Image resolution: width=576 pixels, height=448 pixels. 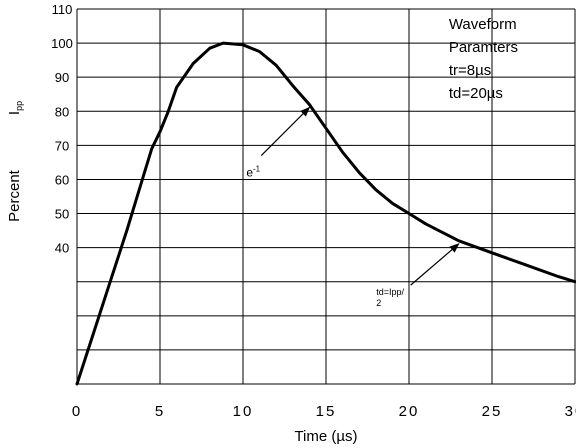 What do you see at coordinates (325, 436) in the screenshot?
I see `x-axis-label: Time (µs)` at bounding box center [325, 436].